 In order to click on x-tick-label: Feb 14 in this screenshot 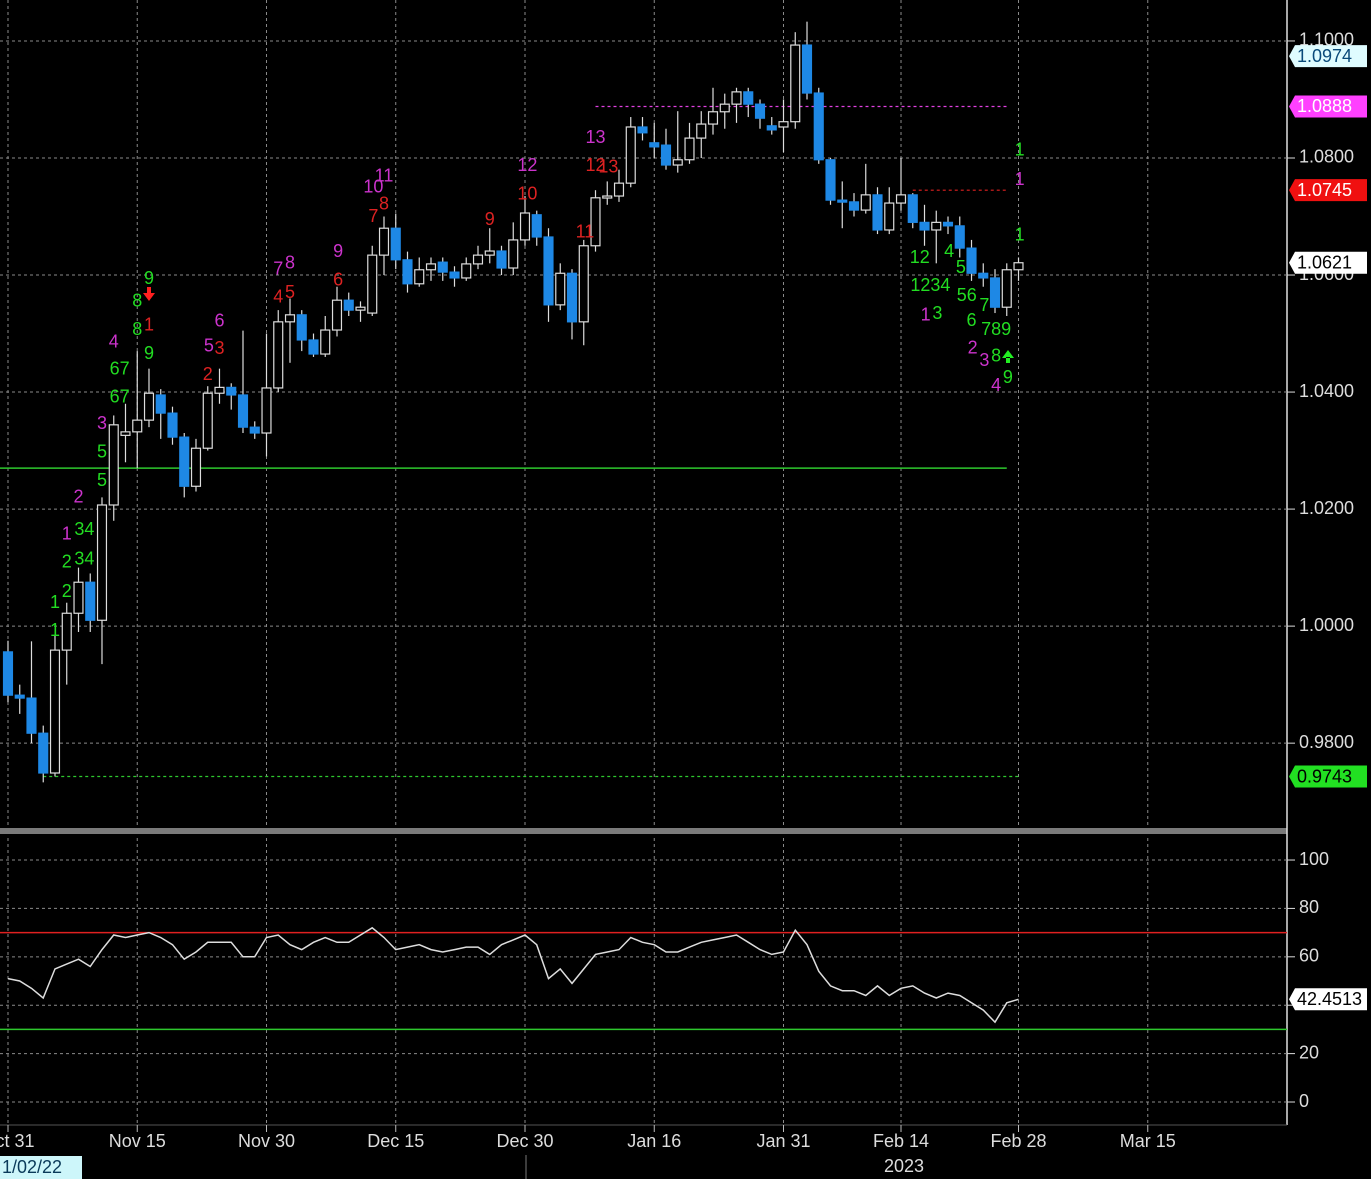, I will do `click(901, 1141)`.